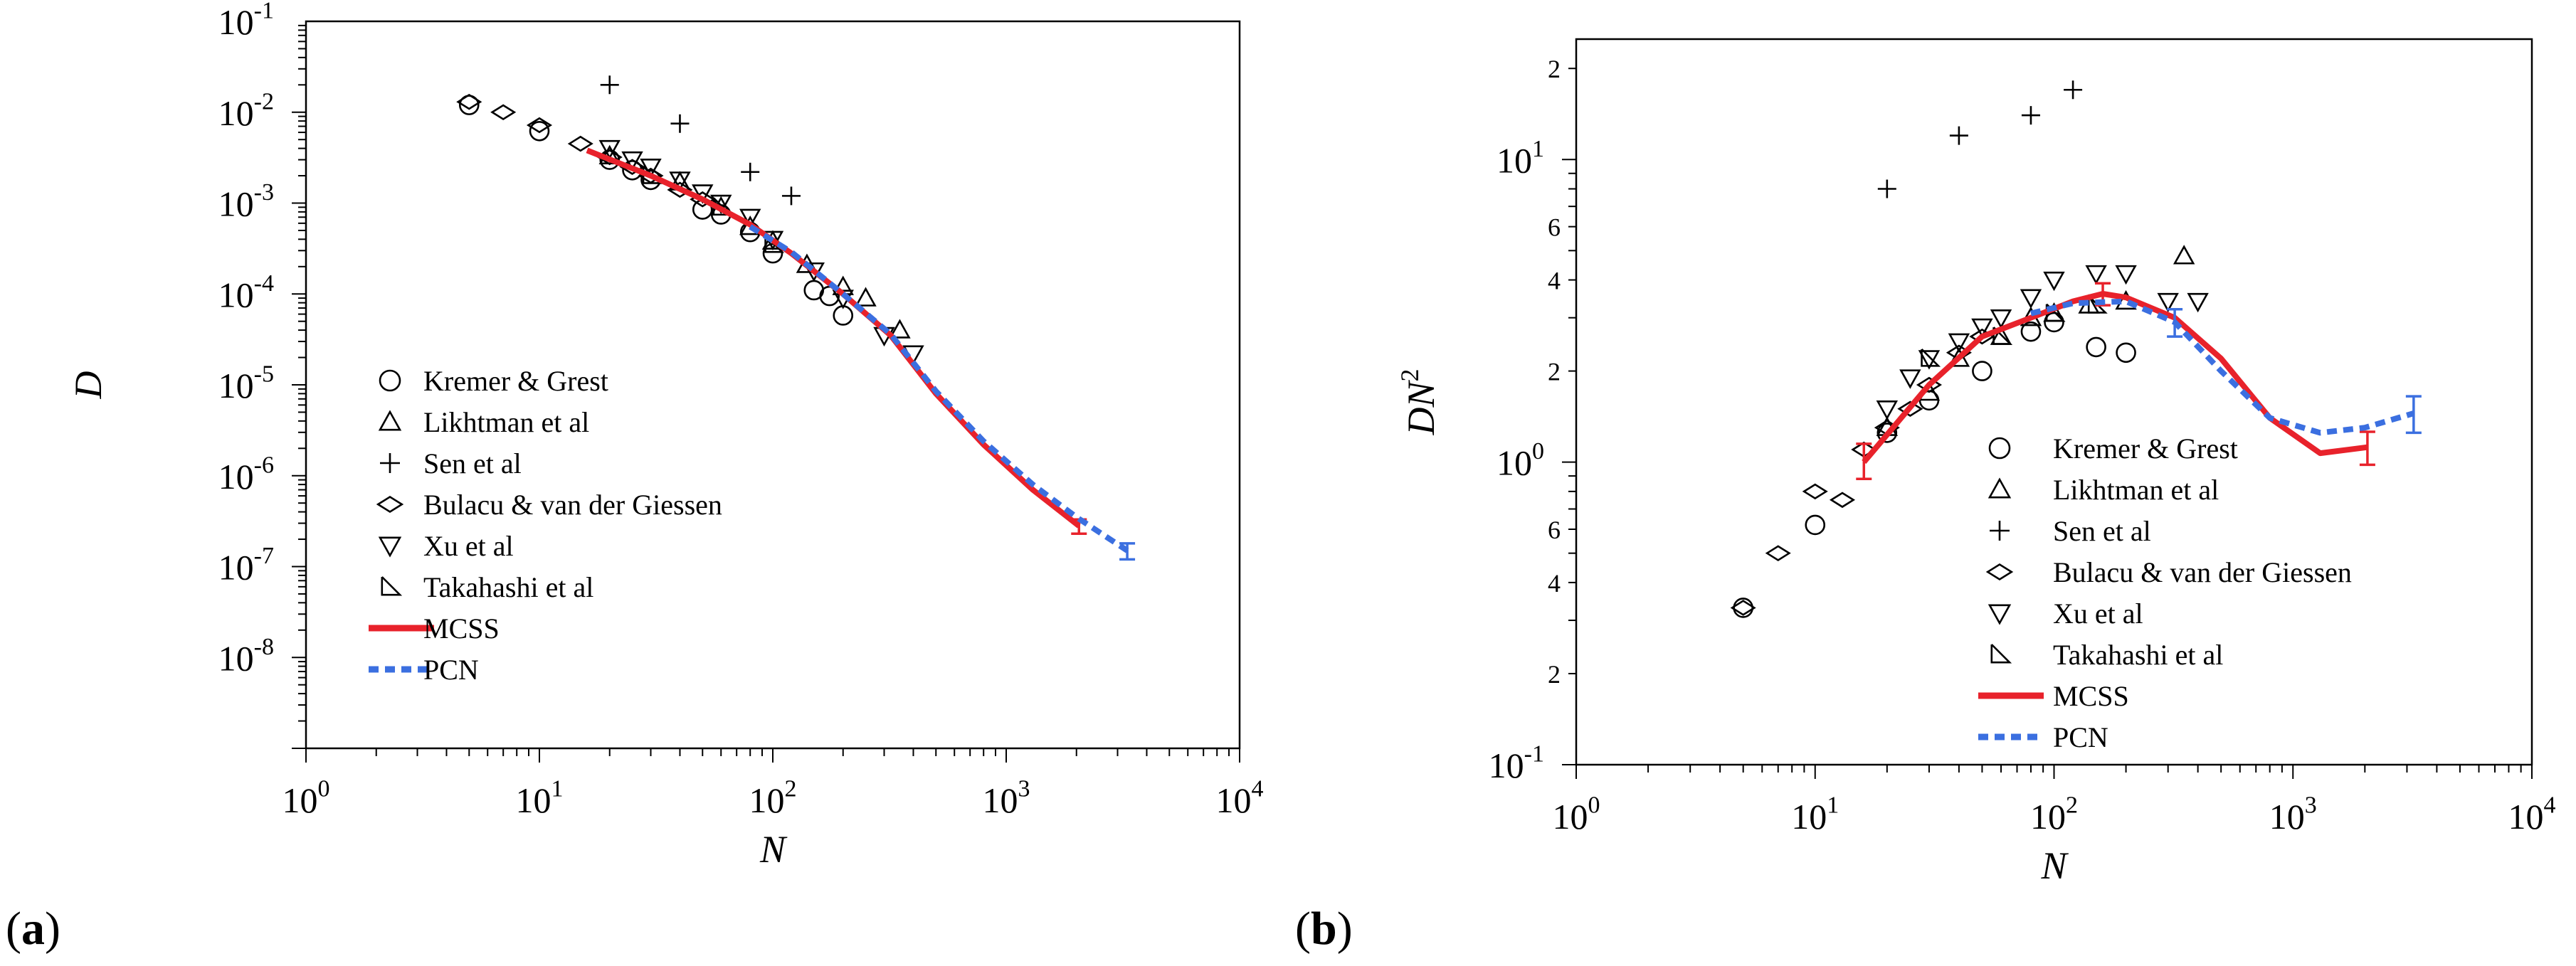  I want to click on y-tick-label: 10⁻⁶, so click(246, 474).